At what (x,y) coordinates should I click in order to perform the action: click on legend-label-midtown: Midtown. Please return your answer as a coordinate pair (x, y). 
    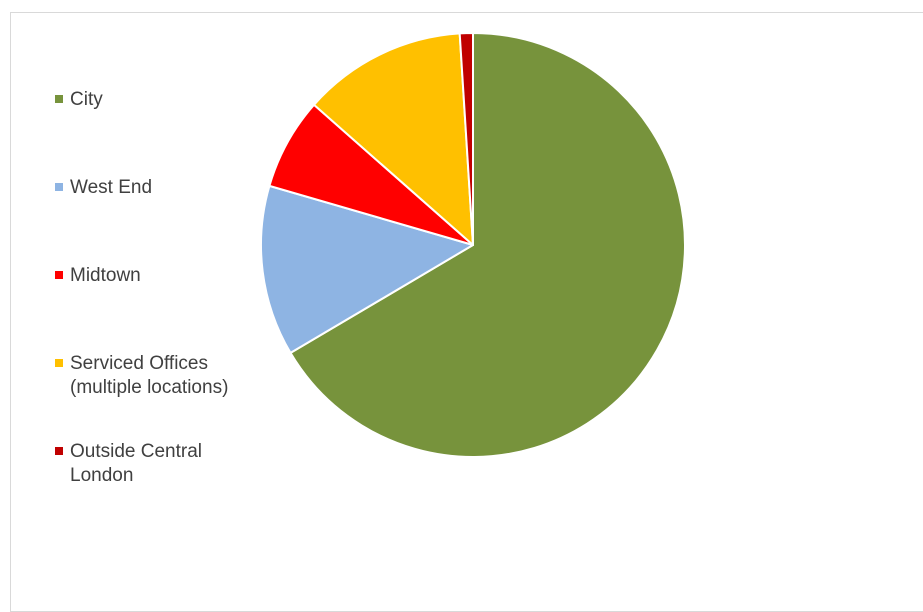
    Looking at the image, I should click on (105, 275).